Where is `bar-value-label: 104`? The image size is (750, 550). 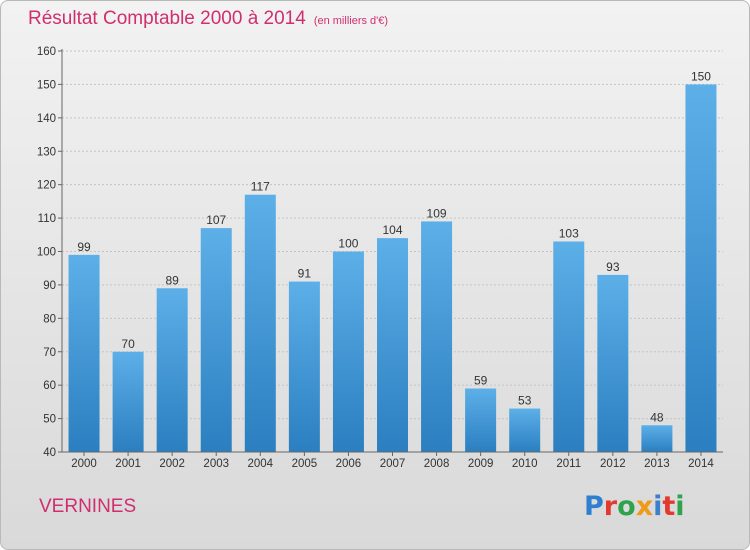
bar-value-label: 104 is located at coordinates (392, 230).